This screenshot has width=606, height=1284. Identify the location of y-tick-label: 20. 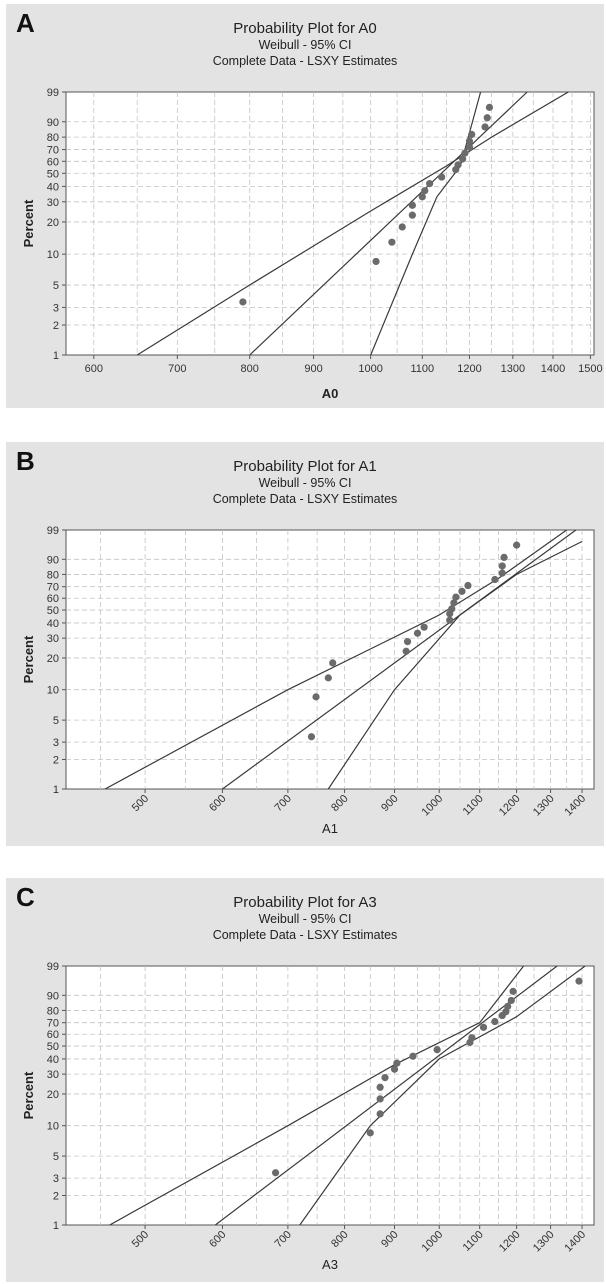
(53, 659).